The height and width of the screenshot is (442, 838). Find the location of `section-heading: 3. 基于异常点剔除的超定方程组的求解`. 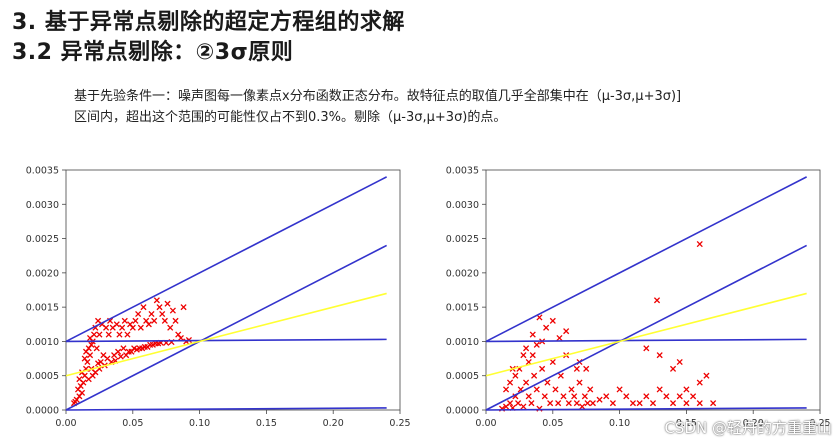

section-heading: 3. 基于异常点剔除的超定方程组的求解 is located at coordinates (208, 22).